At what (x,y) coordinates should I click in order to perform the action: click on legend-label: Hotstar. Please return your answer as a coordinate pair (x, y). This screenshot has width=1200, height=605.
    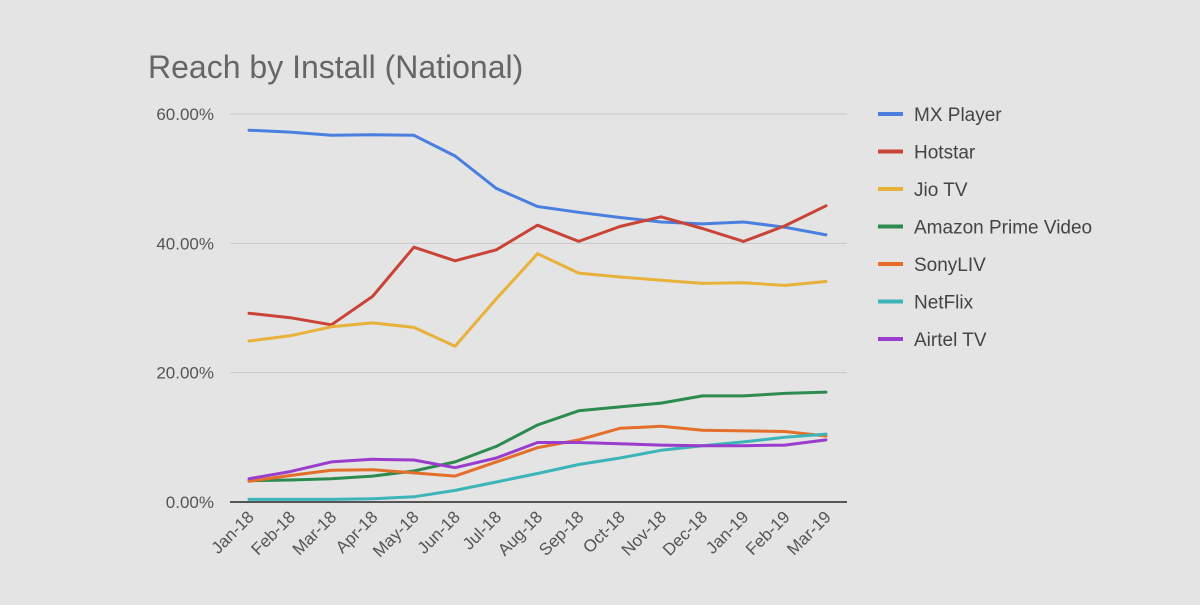
    Looking at the image, I should click on (945, 153).